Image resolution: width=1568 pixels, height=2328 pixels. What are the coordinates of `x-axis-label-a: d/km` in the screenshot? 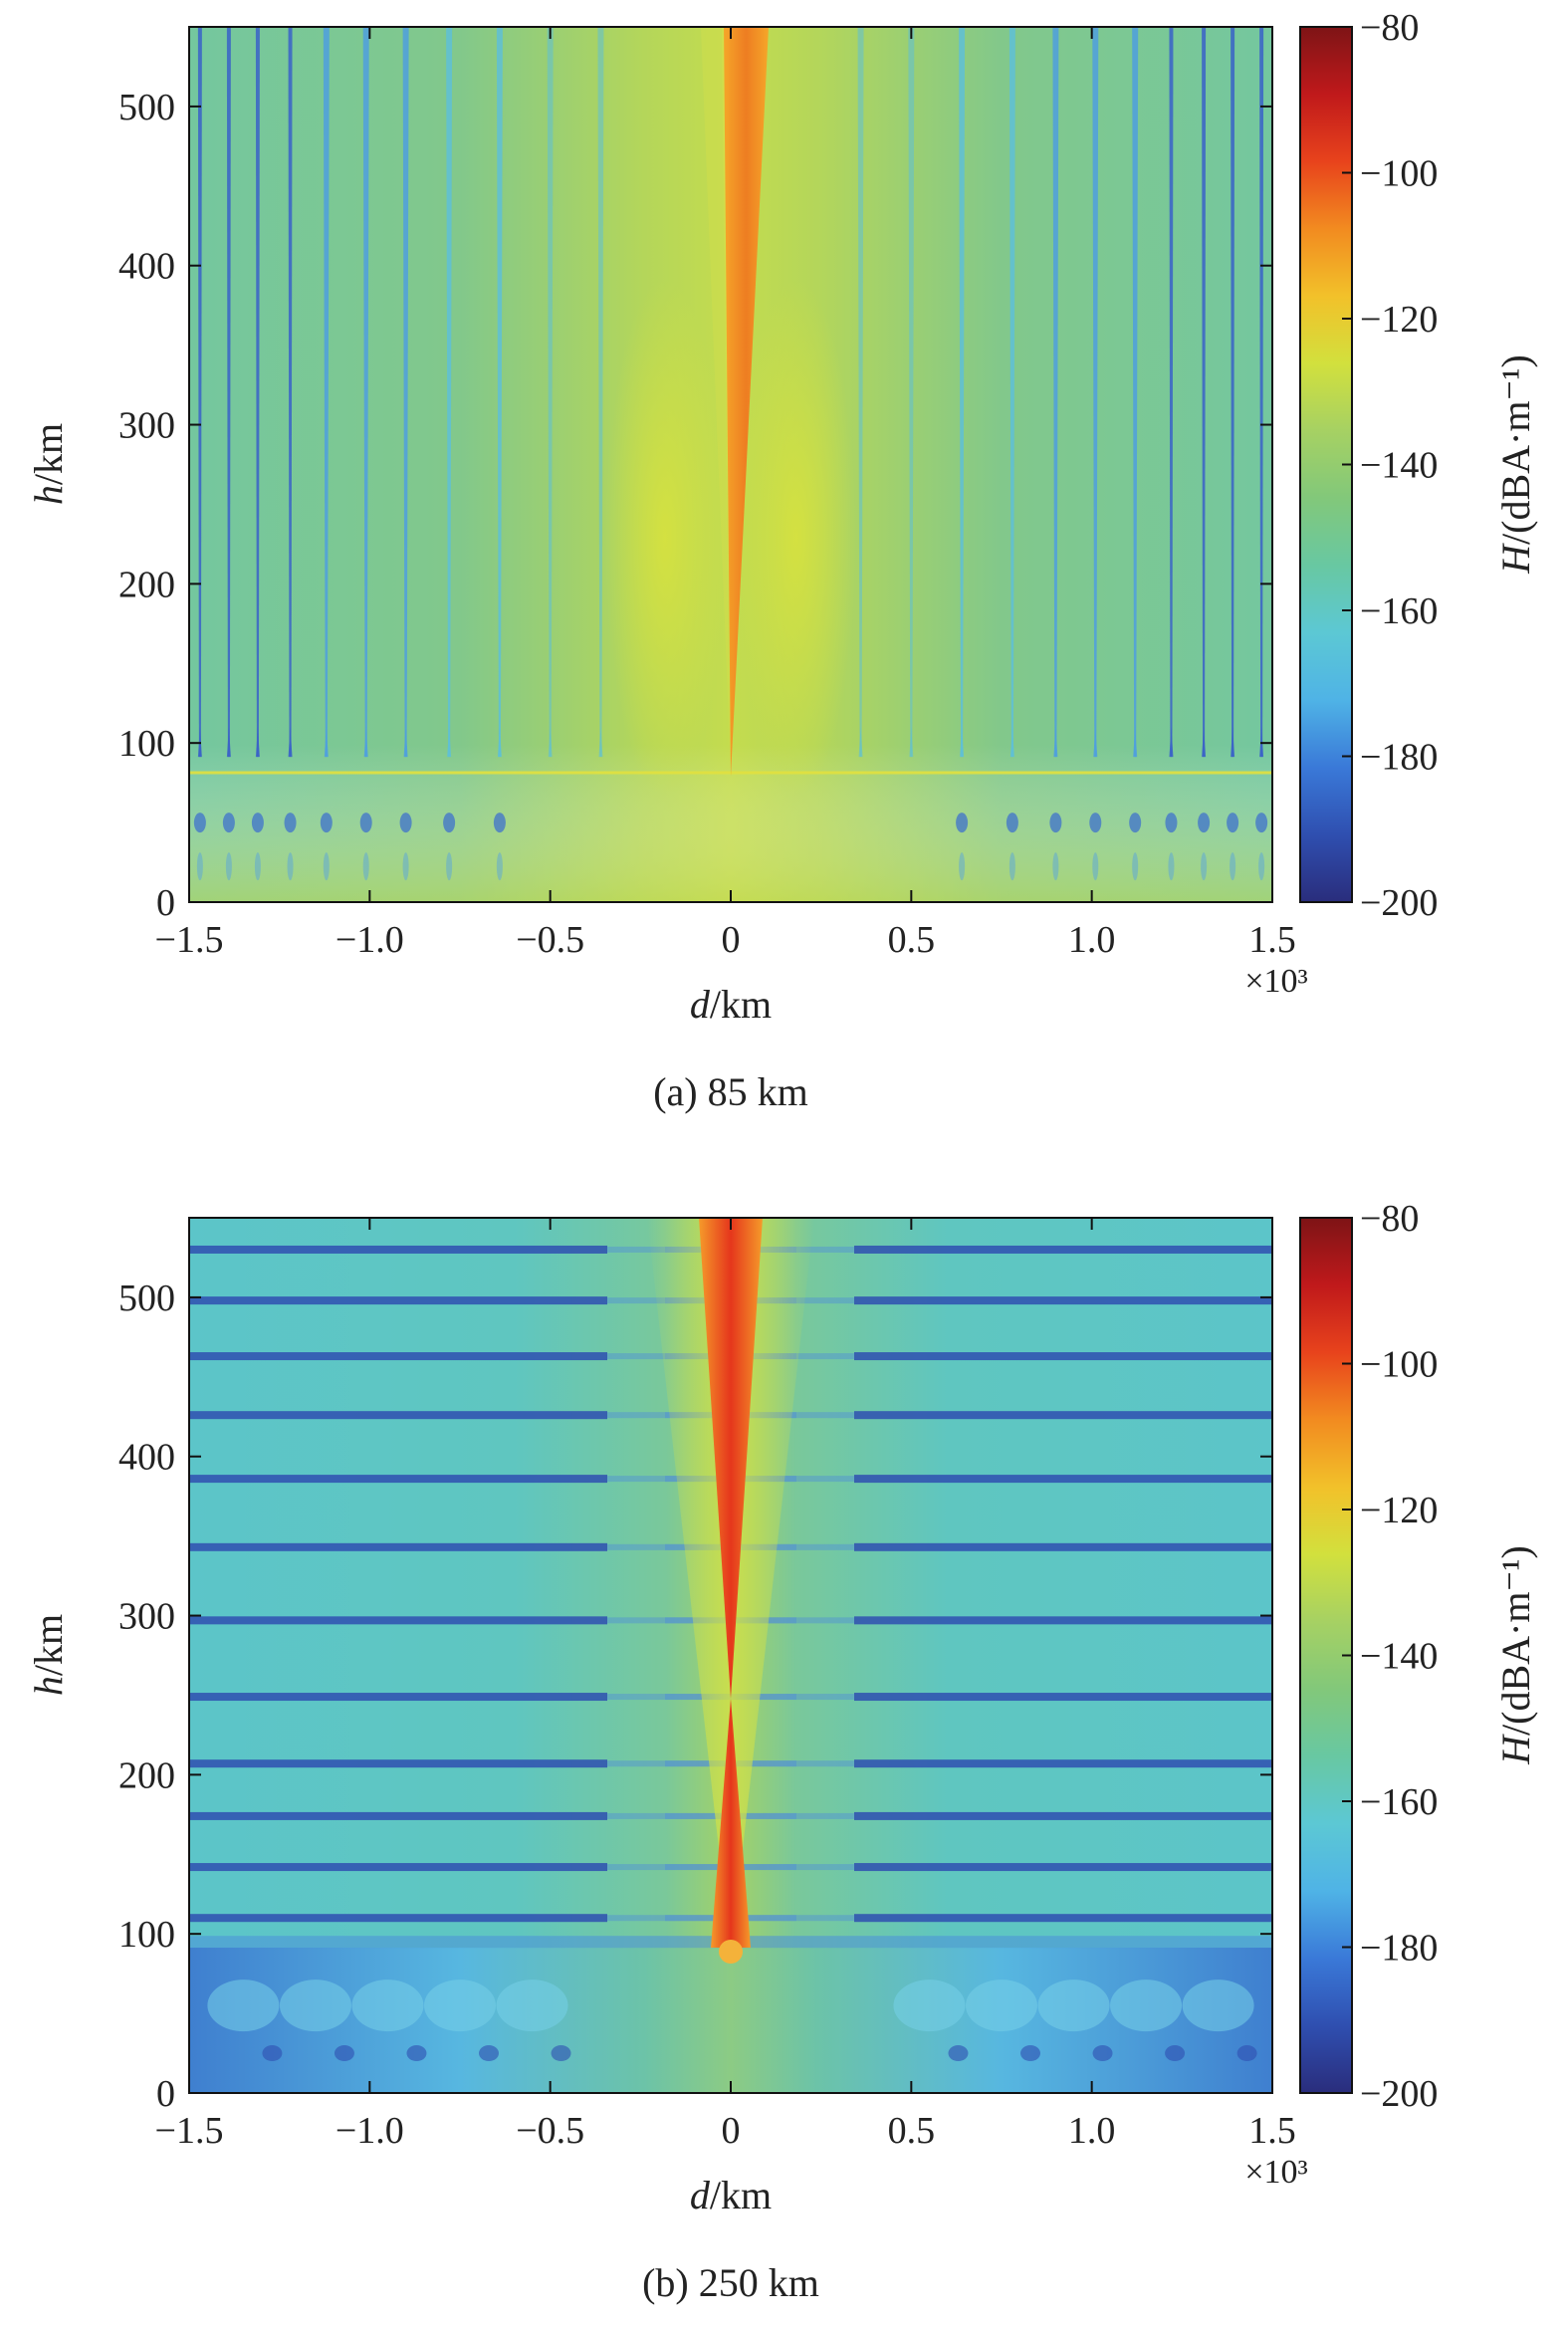 It's located at (731, 1004).